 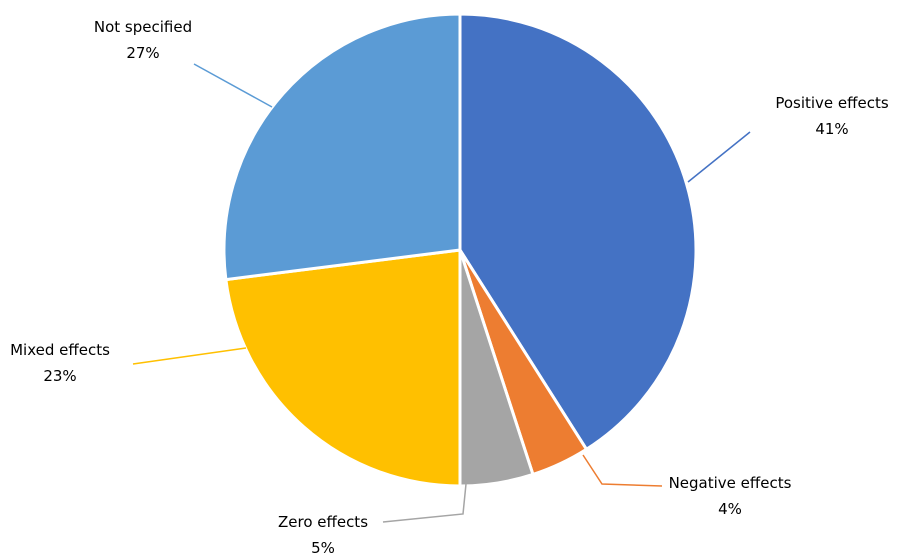 What do you see at coordinates (343, 368) in the screenshot?
I see `pie-slice-mixed-effects` at bounding box center [343, 368].